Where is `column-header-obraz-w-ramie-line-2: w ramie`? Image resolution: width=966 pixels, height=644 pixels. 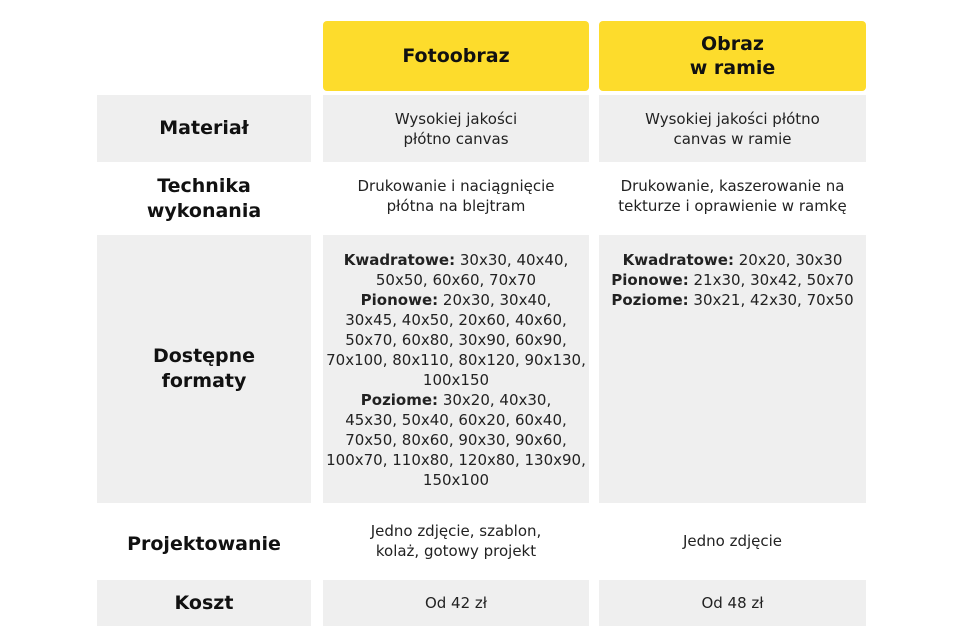 column-header-obraz-w-ramie-line-2: w ramie is located at coordinates (732, 68).